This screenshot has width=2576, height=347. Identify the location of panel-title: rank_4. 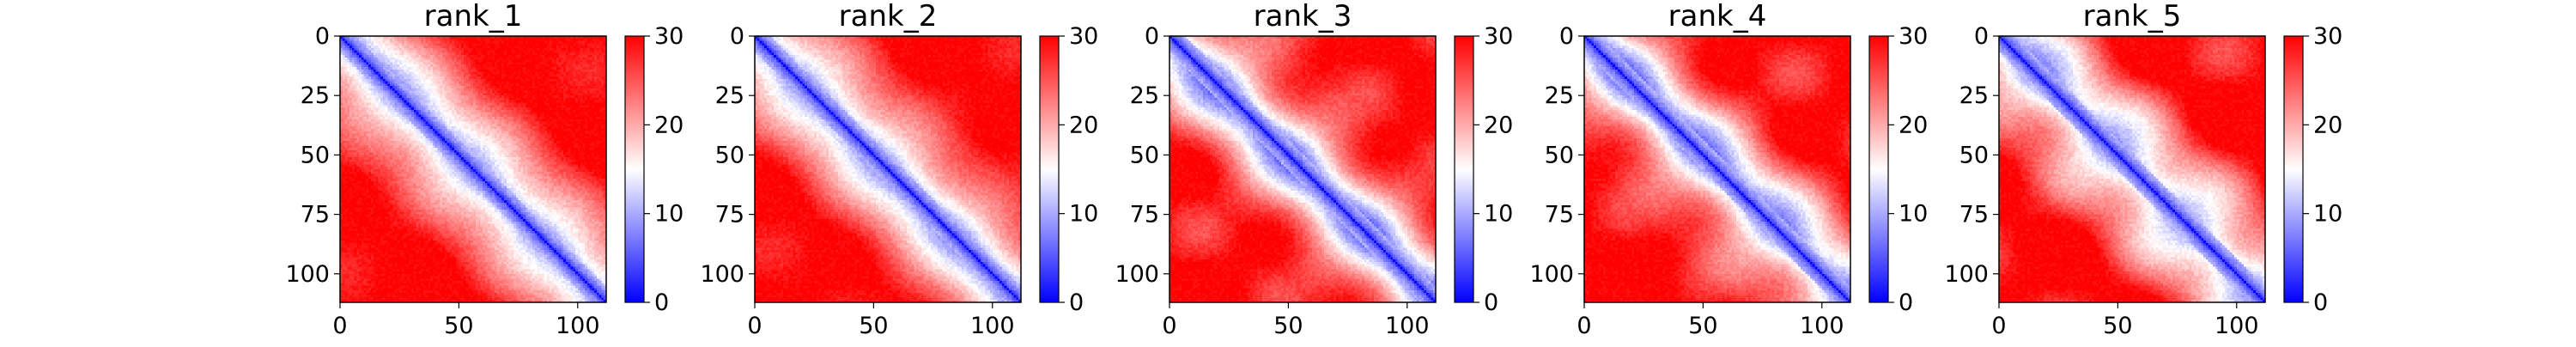
(1718, 16).